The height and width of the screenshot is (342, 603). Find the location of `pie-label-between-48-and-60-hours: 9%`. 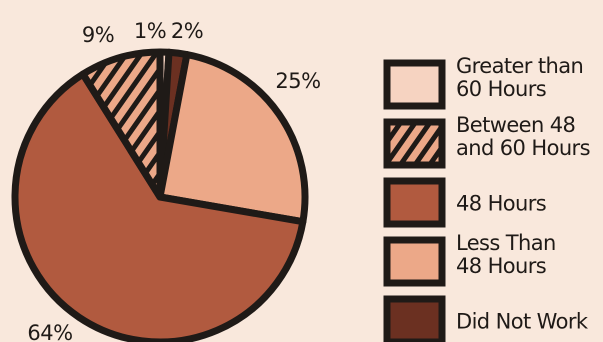

pie-label-between-48-and-60-hours: 9% is located at coordinates (98, 35).